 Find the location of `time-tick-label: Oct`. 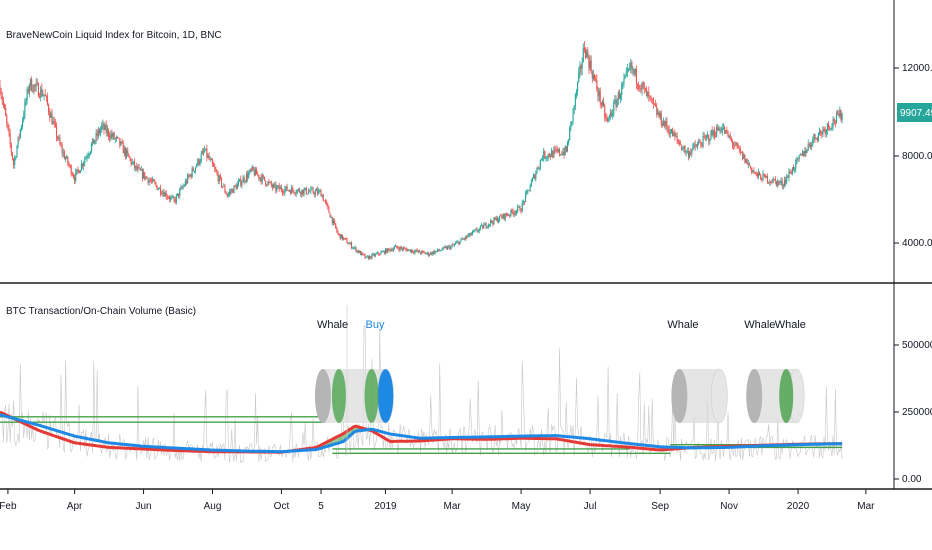

time-tick-label: Oct is located at coordinates (282, 506).